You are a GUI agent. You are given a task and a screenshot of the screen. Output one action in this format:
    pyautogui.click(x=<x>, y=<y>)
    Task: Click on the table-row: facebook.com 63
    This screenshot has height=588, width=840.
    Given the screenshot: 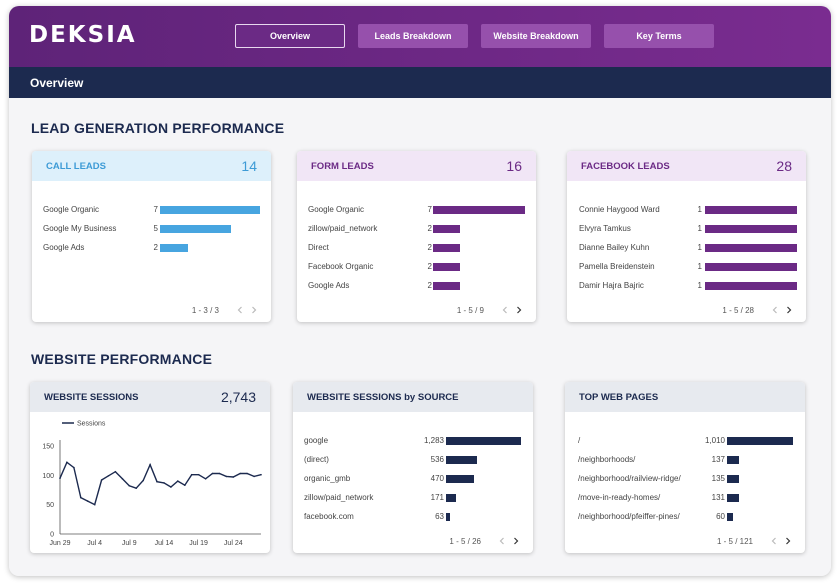 What is the action you would take?
    pyautogui.click(x=413, y=517)
    